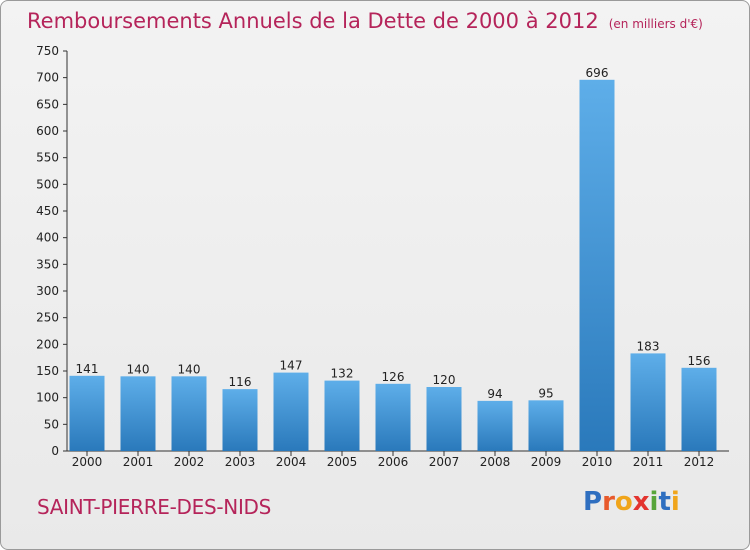 Image resolution: width=750 pixels, height=550 pixels. Describe the element at coordinates (699, 409) in the screenshot. I see `bar-2012` at that location.